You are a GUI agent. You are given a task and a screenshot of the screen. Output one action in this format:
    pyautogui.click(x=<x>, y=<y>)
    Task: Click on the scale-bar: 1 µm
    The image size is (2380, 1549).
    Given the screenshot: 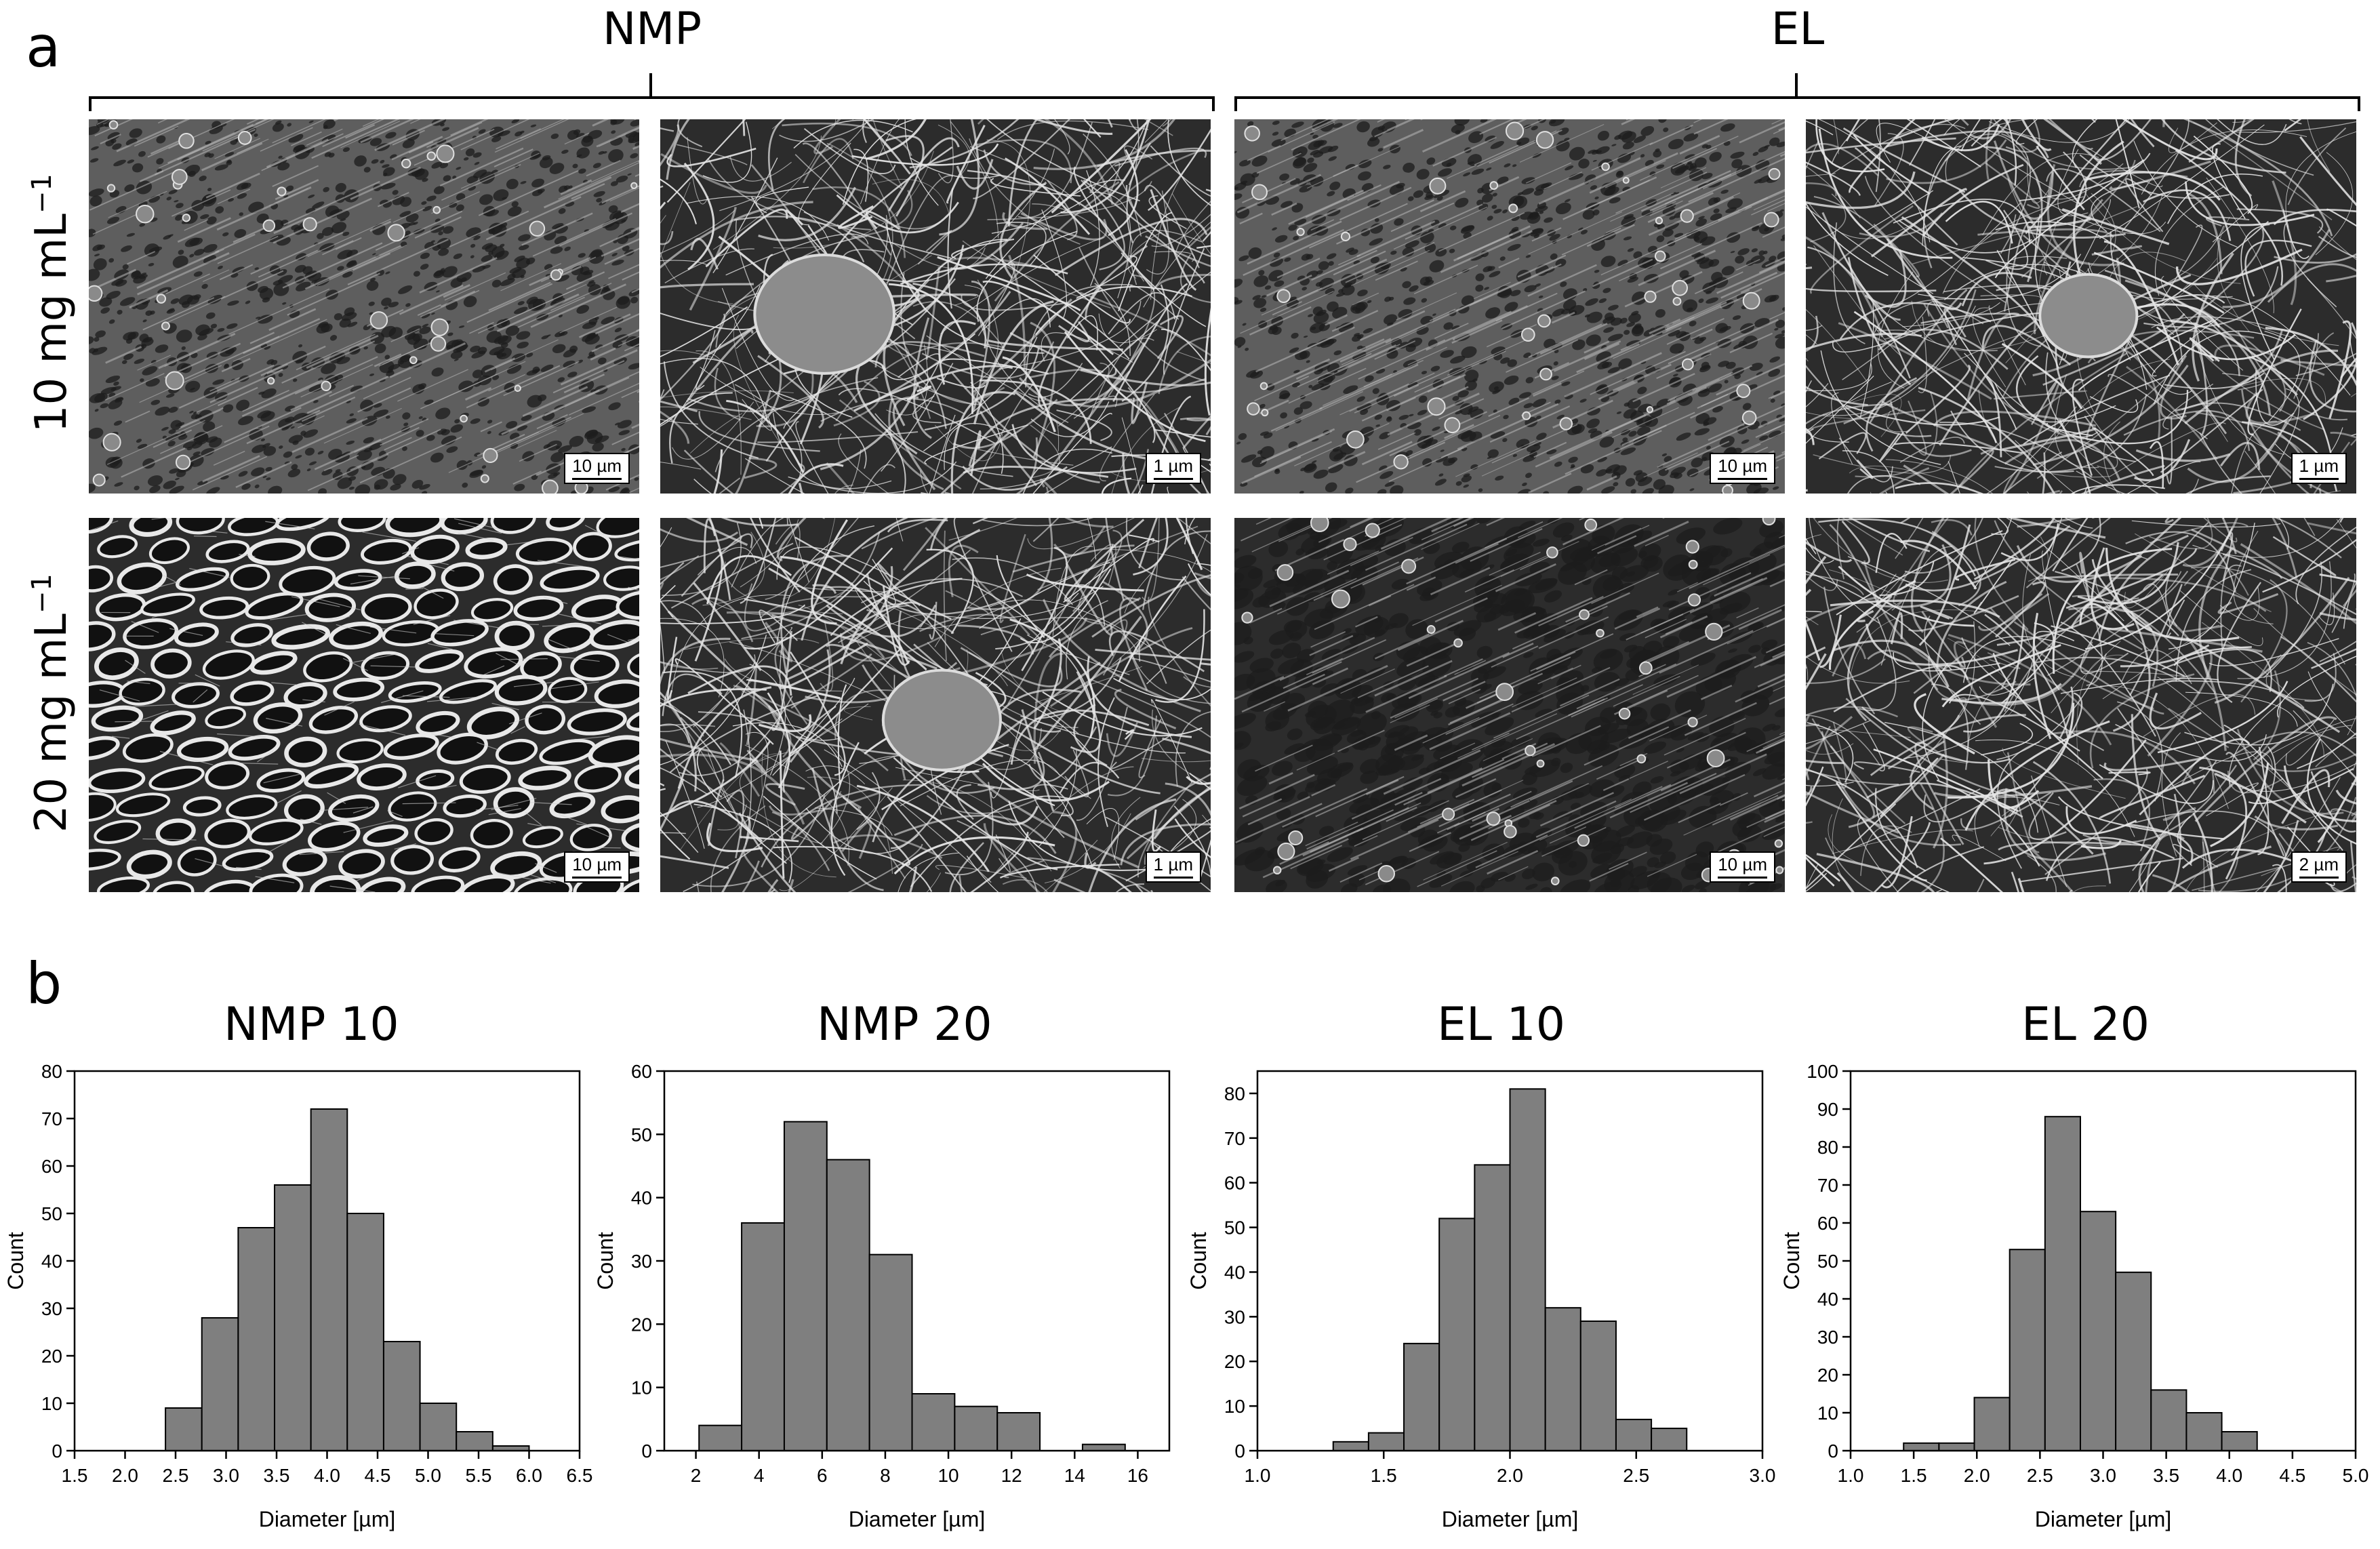 What is the action you would take?
    pyautogui.click(x=1173, y=468)
    